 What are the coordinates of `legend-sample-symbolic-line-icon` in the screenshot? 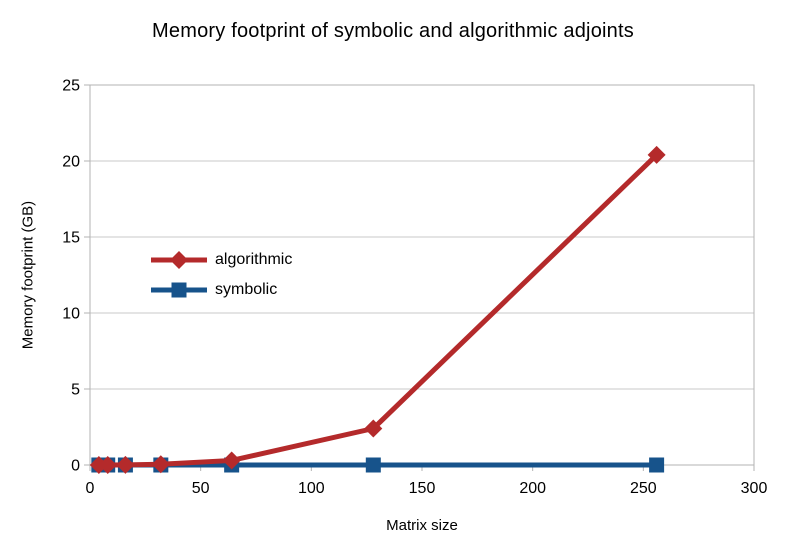 It's located at (179, 290).